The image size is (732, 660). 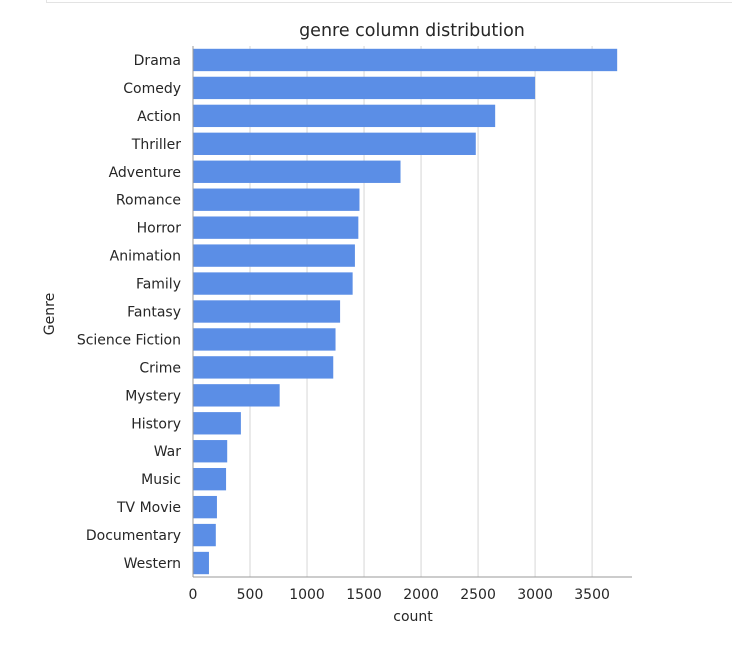 I want to click on chart-title: genre column distribution, so click(x=412, y=31).